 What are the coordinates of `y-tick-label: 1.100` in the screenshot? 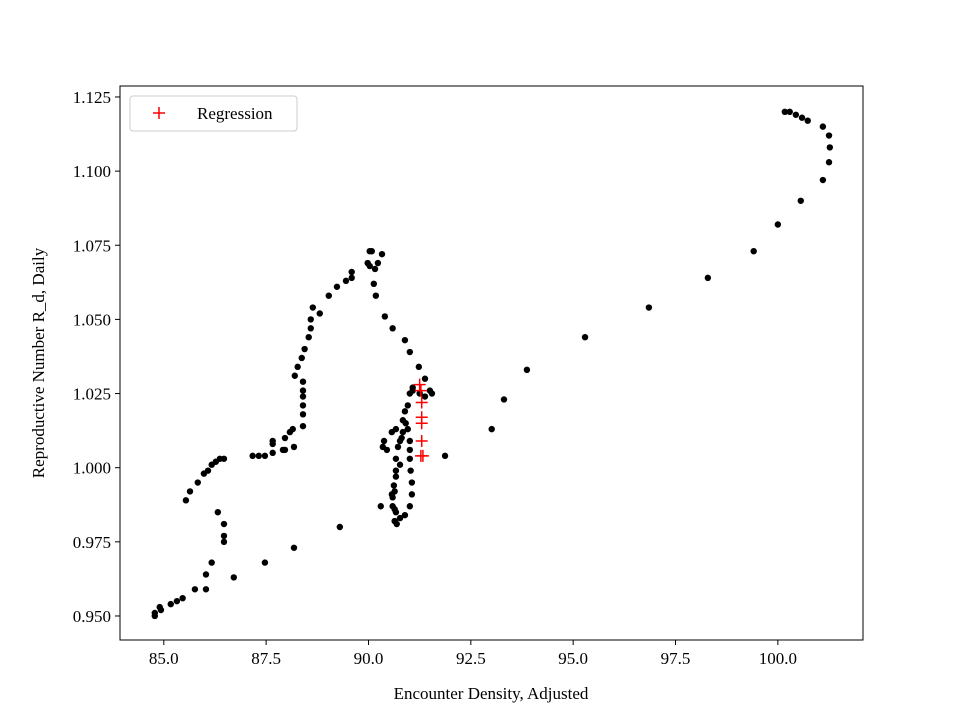 It's located at (92, 171).